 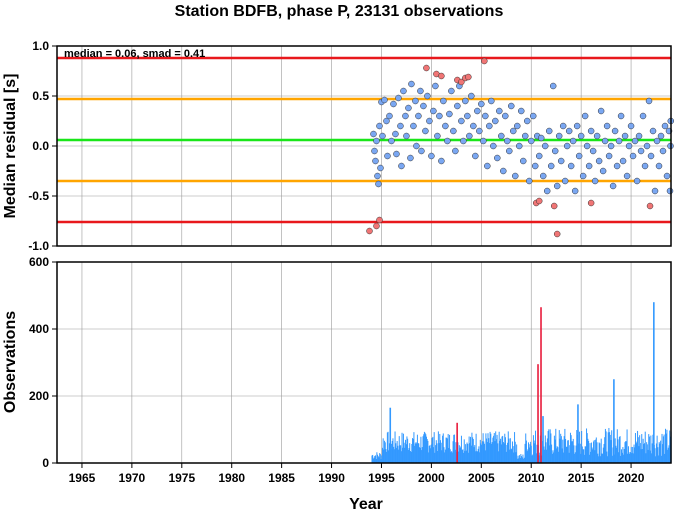 I want to click on x-tick-label: 2010, so click(x=531, y=478).